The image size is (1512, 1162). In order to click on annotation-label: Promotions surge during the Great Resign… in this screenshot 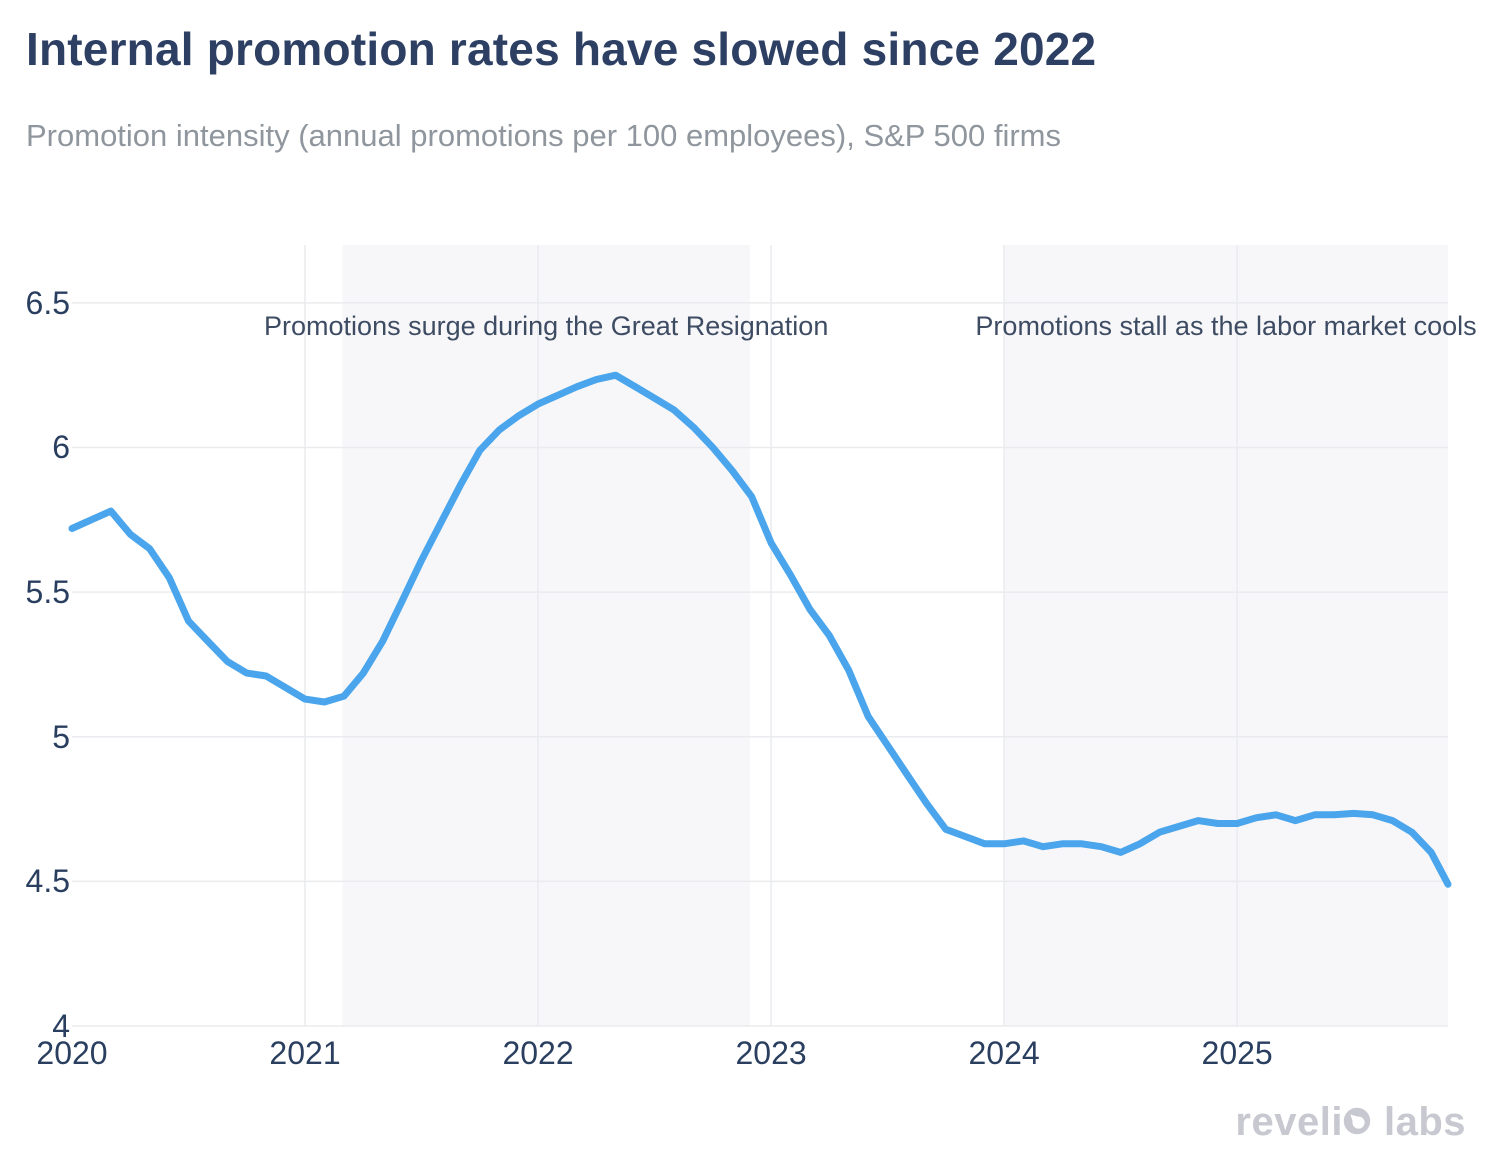, I will do `click(546, 325)`.